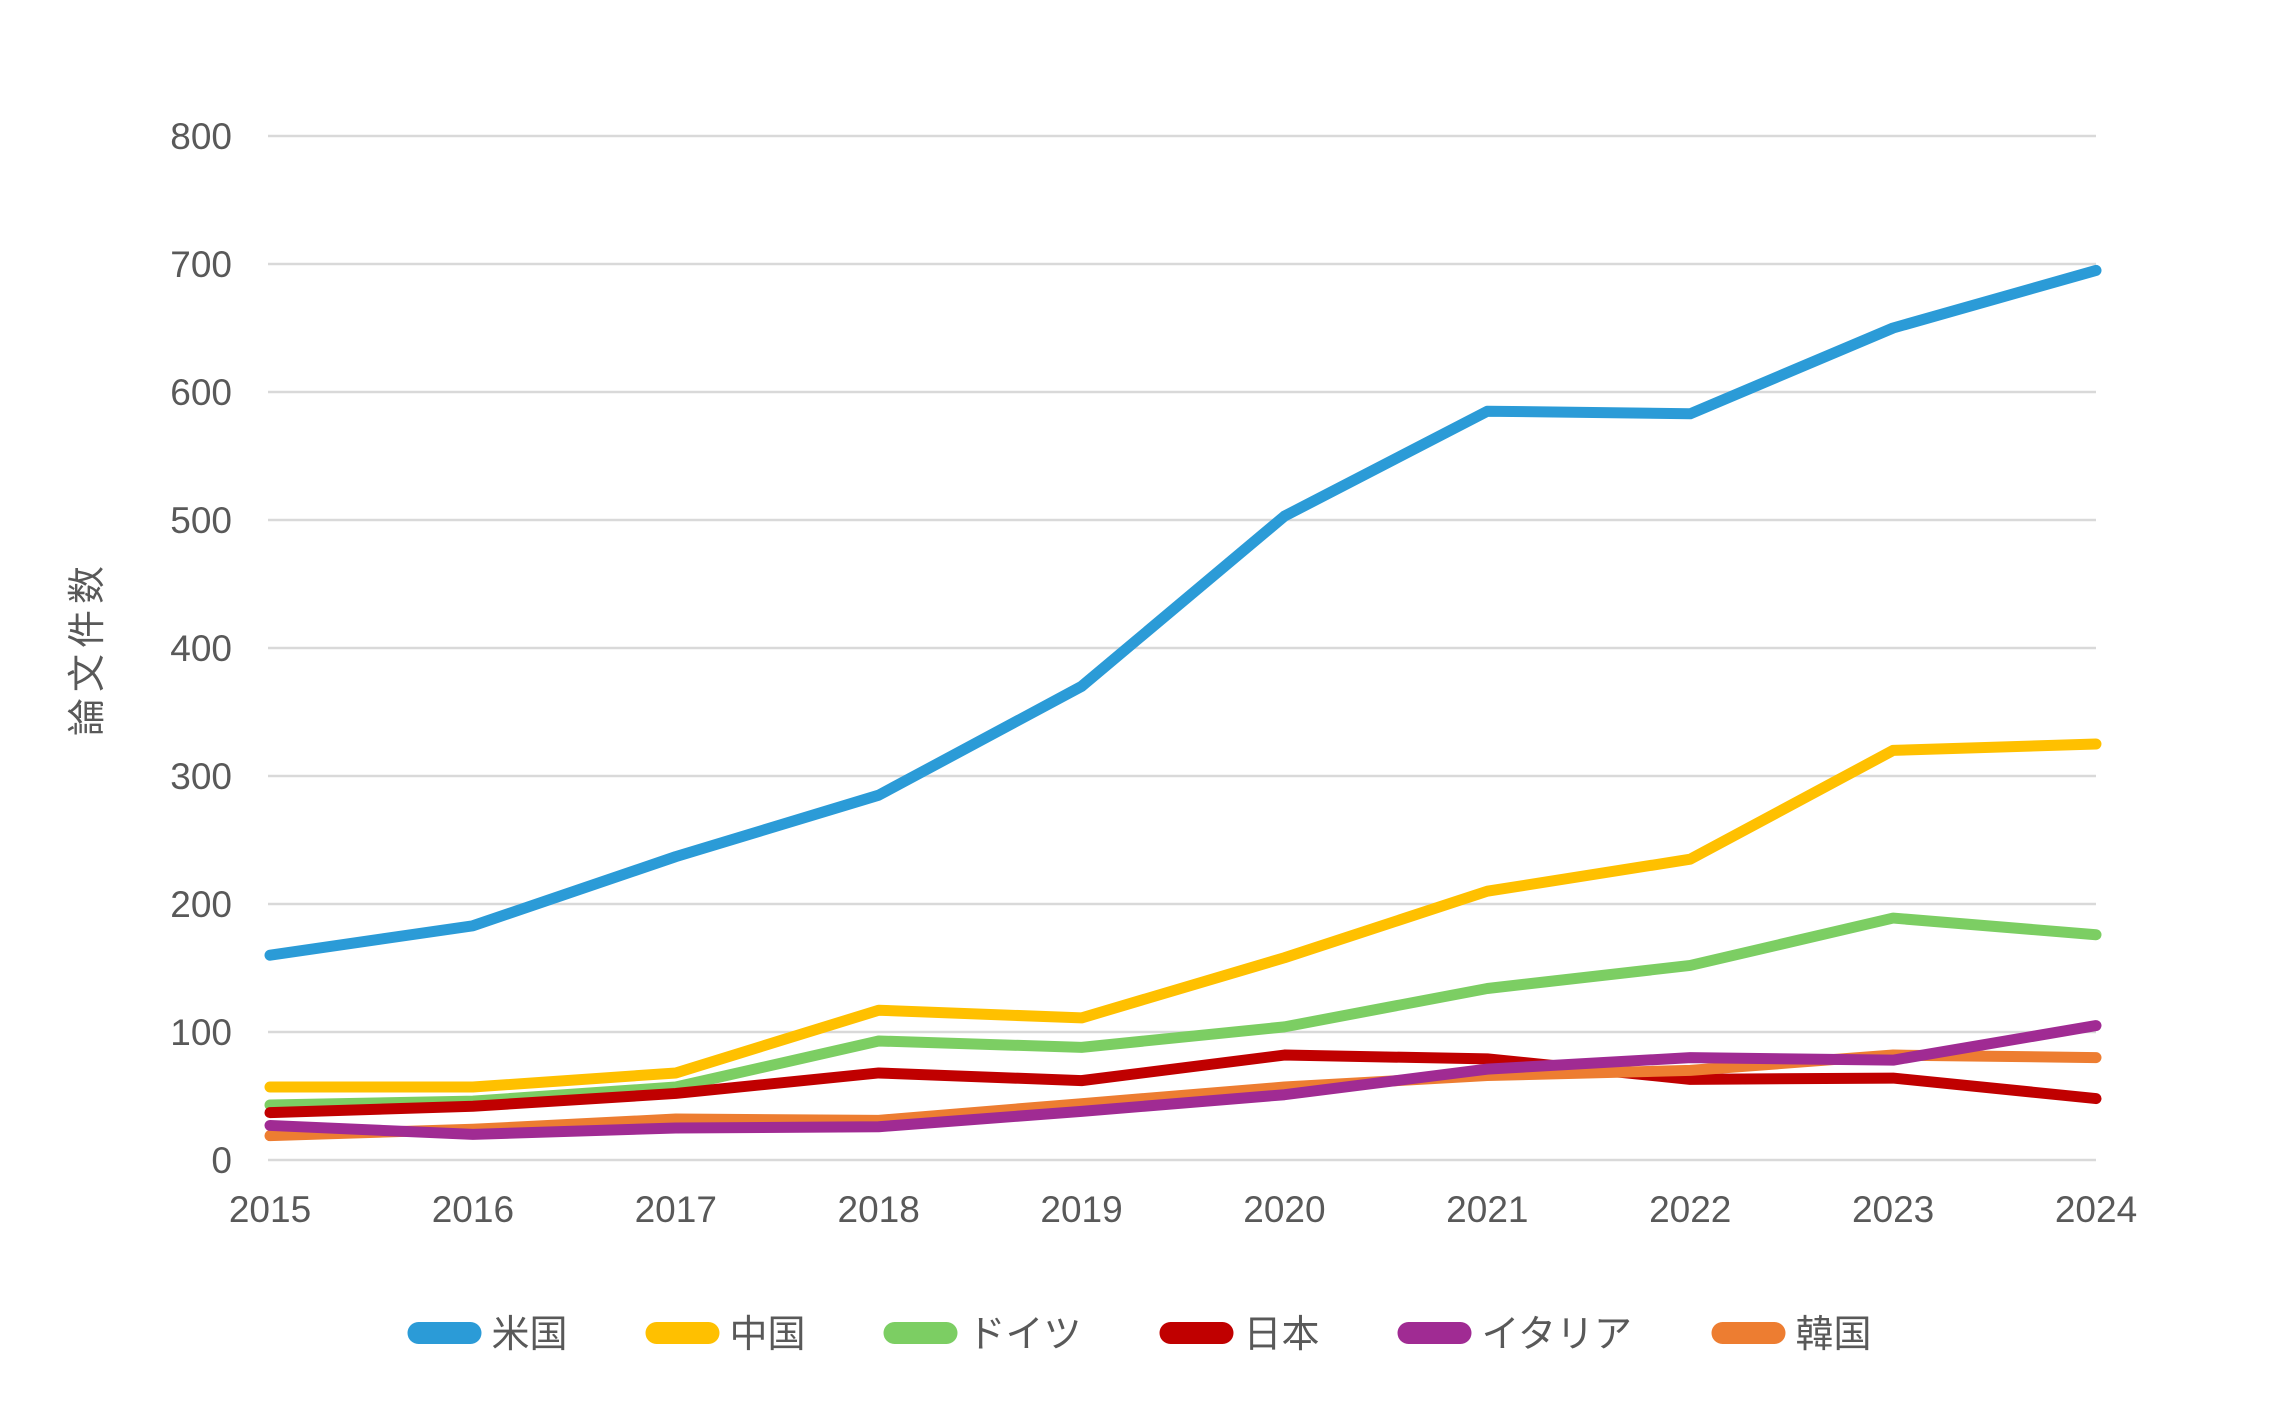 The image size is (2279, 1426). What do you see at coordinates (530, 1335) in the screenshot?
I see `legend-label: 米国` at bounding box center [530, 1335].